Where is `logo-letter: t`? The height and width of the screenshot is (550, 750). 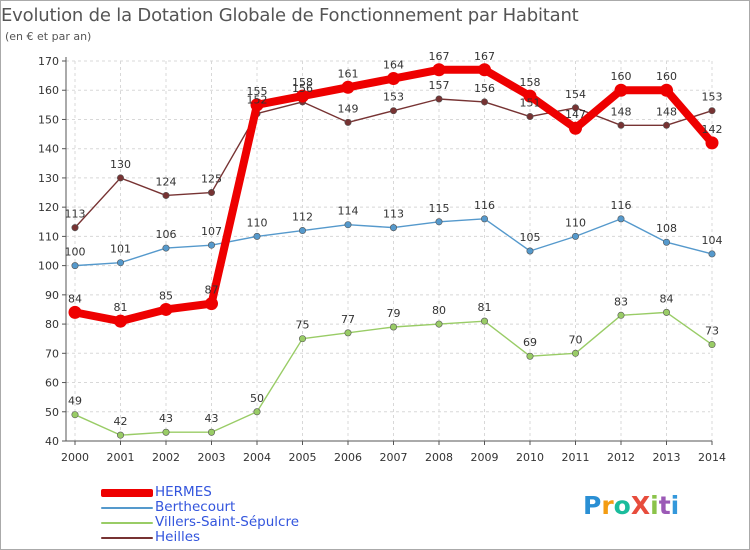 logo-letter: t is located at coordinates (664, 505).